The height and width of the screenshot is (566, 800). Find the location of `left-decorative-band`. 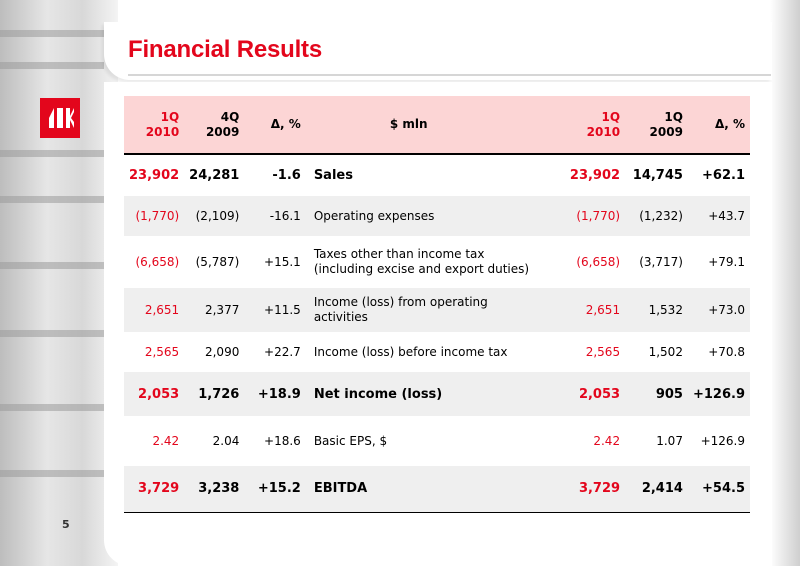

left-decorative-band is located at coordinates (59, 283).